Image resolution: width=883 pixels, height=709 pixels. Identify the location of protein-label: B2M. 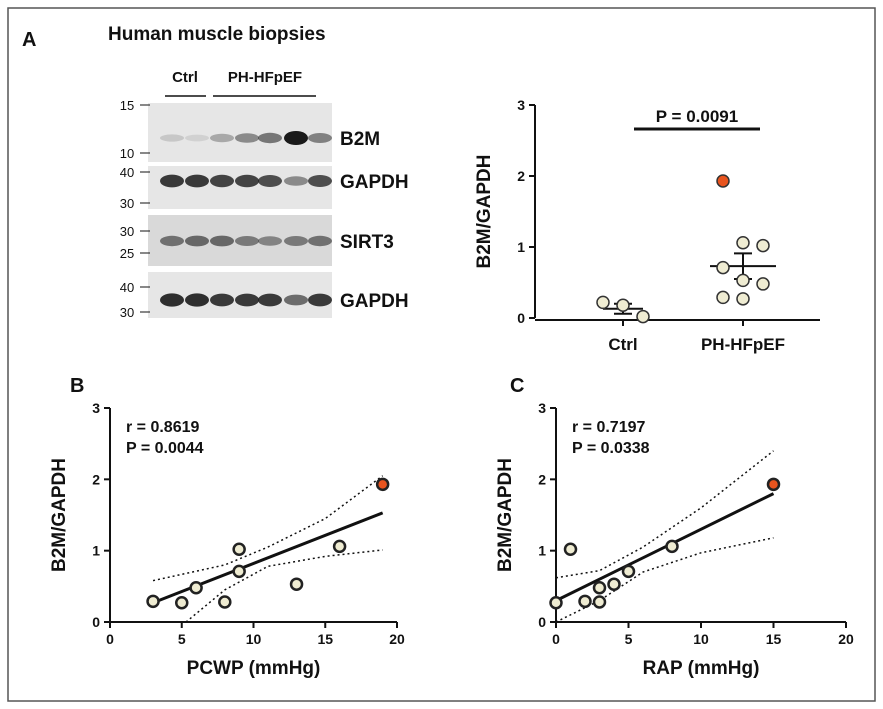
(360, 139).